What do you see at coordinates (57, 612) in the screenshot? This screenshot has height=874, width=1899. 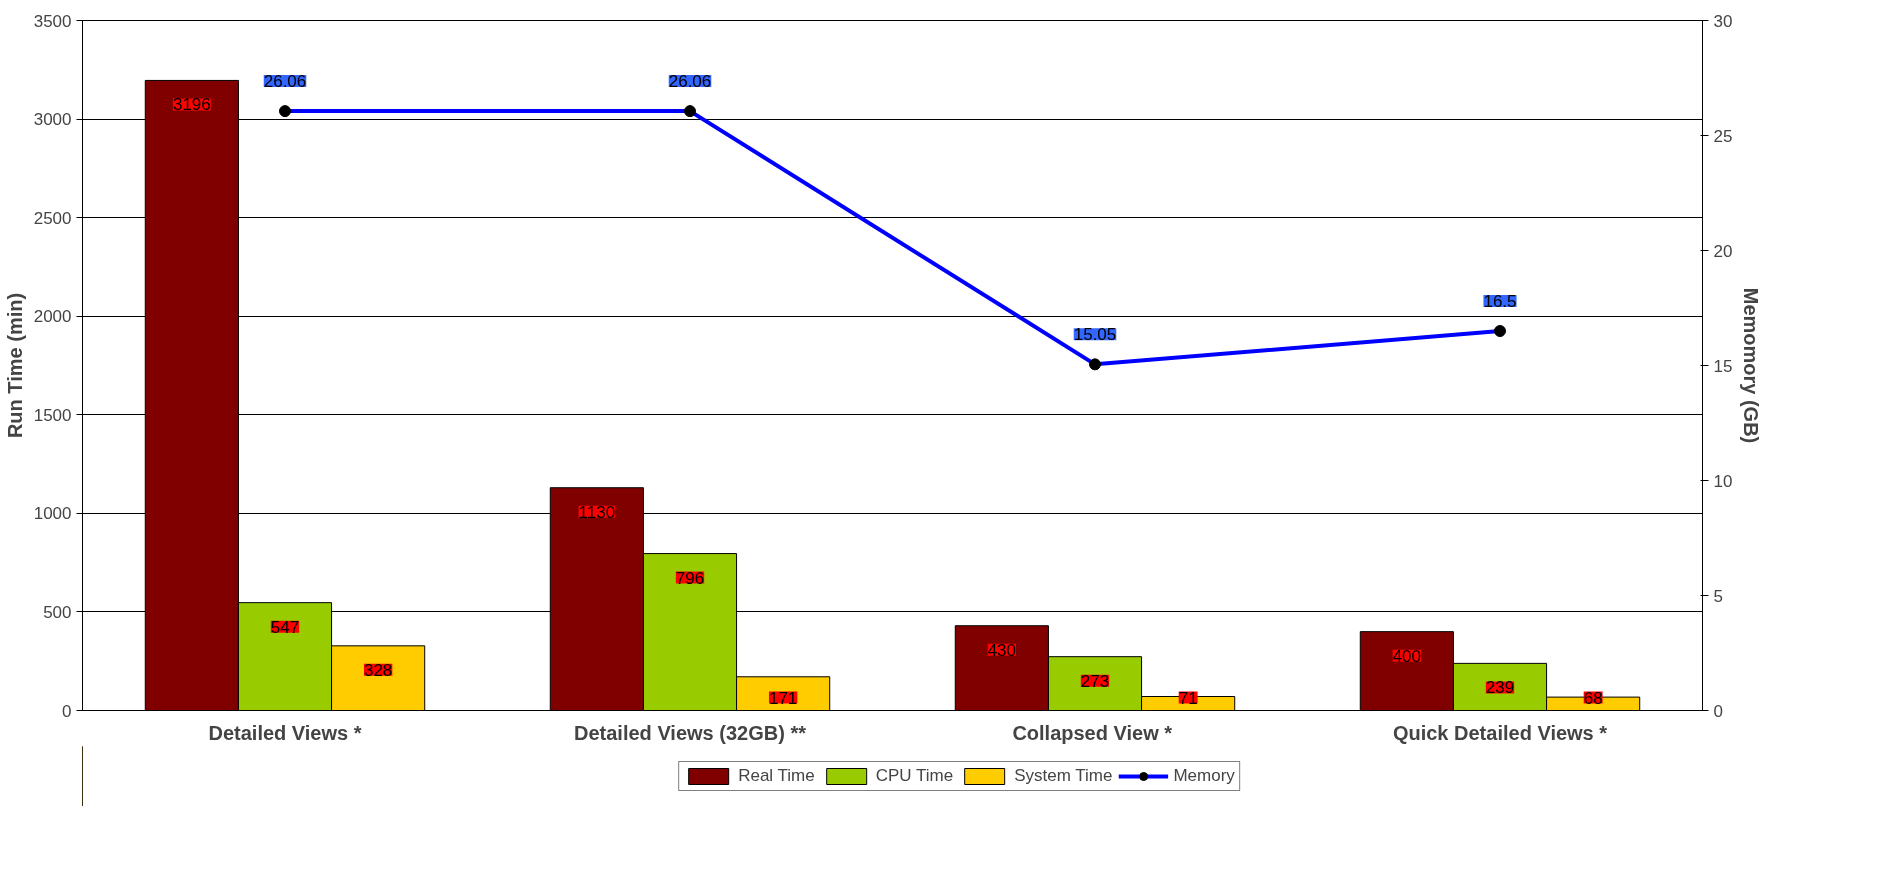 I see `y-tick-label: 500` at bounding box center [57, 612].